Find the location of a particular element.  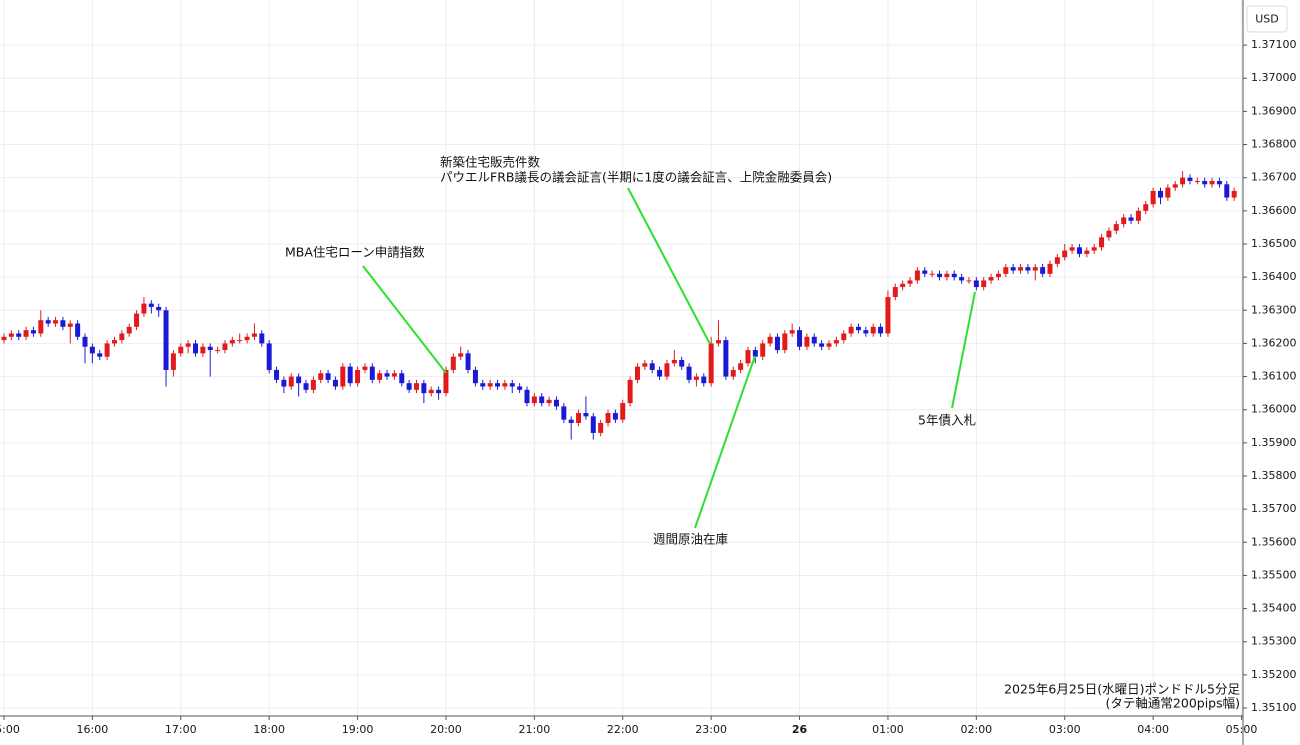

y-tick-label: 1.36700 is located at coordinates (1274, 177).